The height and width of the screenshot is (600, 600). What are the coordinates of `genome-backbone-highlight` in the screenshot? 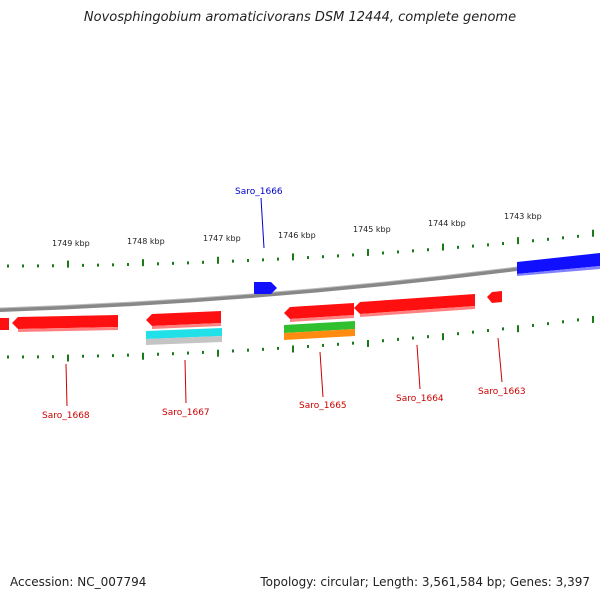 It's located at (300, 282).